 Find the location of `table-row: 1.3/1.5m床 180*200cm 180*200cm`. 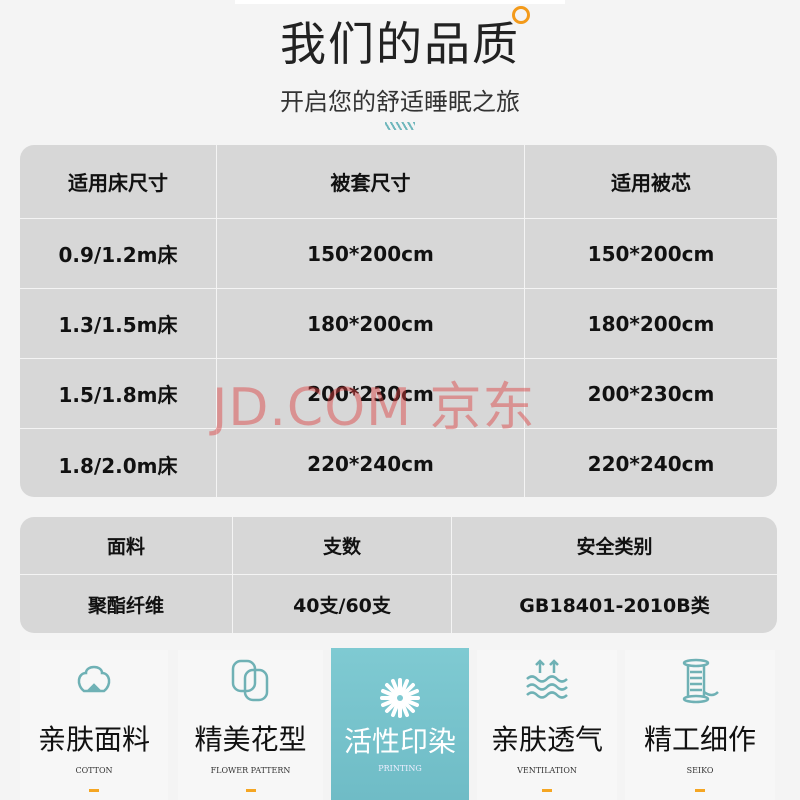

table-row: 1.3/1.5m床 180*200cm 180*200cm is located at coordinates (398, 324).